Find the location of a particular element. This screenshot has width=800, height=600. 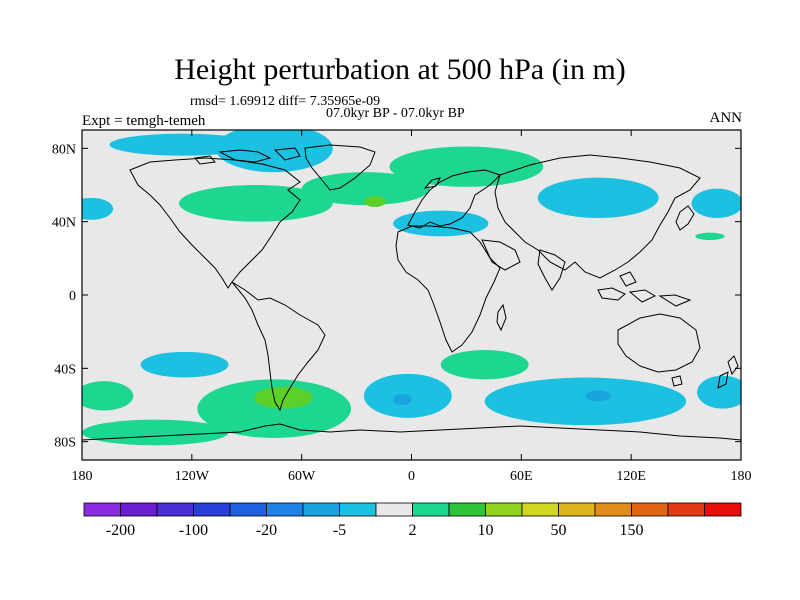

x-tick-label-4: 60E is located at coordinates (521, 476).